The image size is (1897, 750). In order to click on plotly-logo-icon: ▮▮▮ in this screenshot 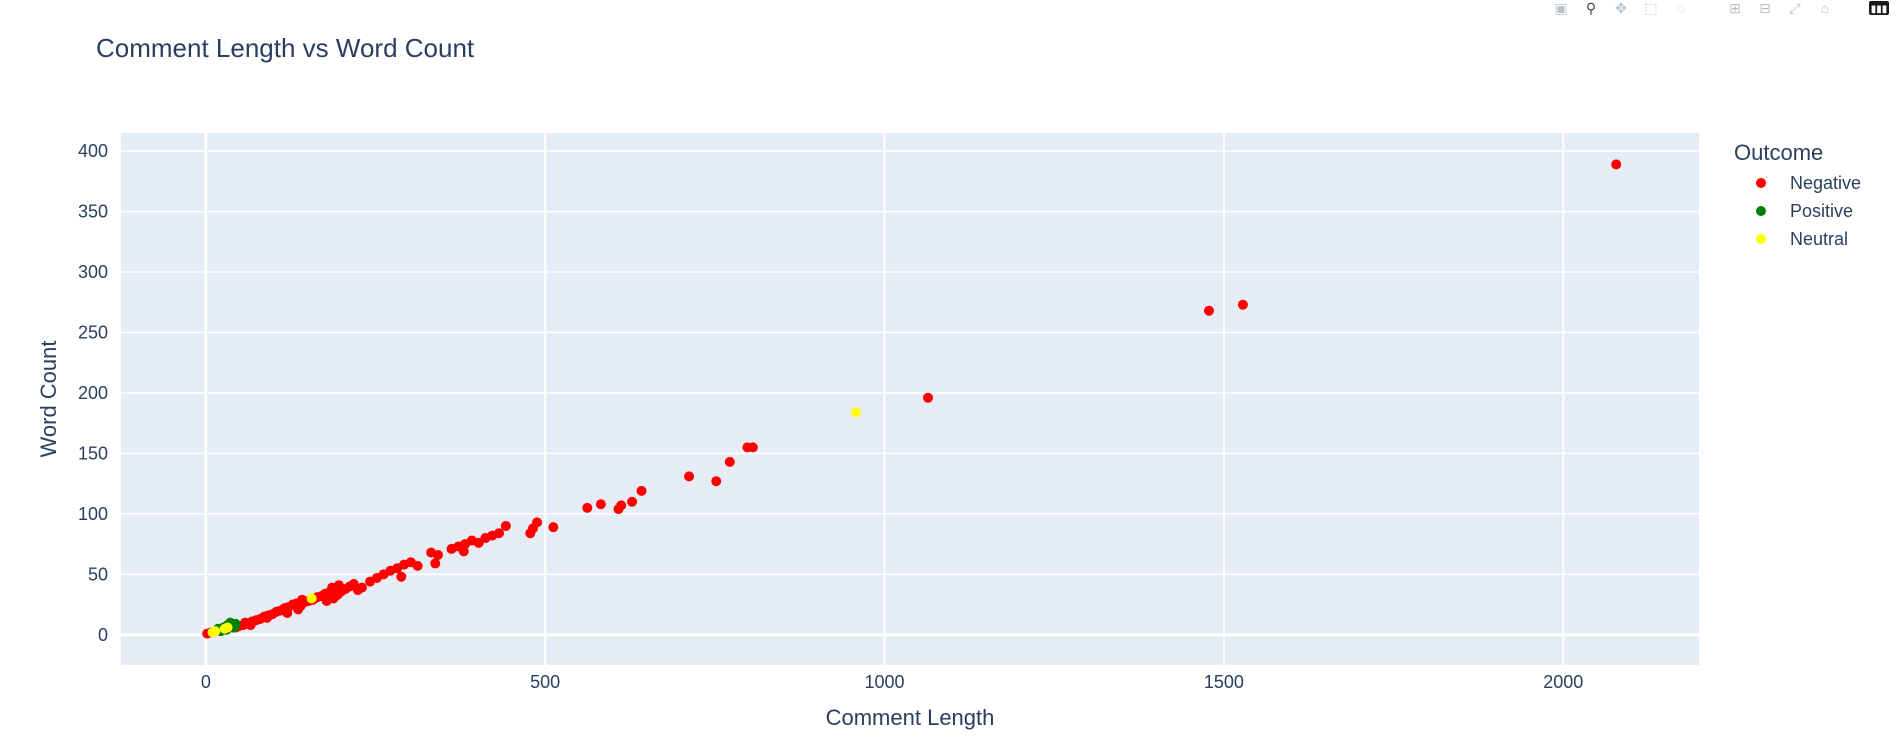, I will do `click(1879, 8)`.